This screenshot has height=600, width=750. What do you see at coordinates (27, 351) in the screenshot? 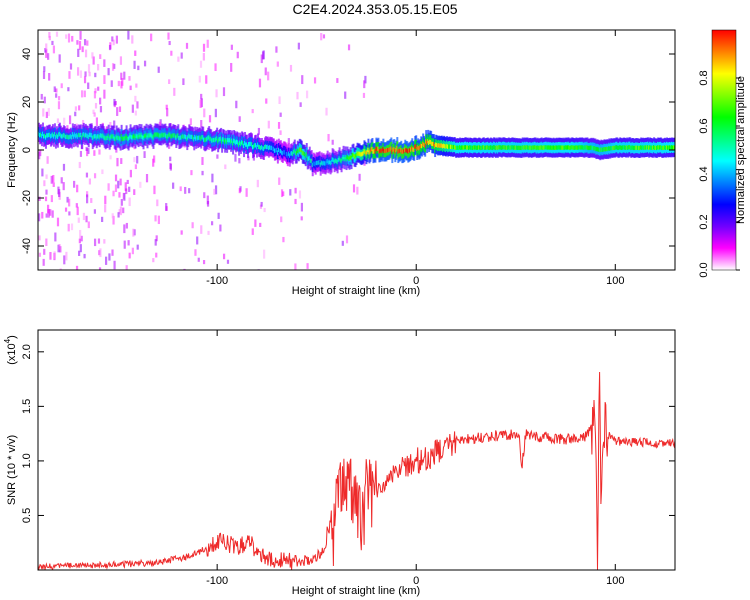
I see `y-tick-label: 2.0` at bounding box center [27, 351].